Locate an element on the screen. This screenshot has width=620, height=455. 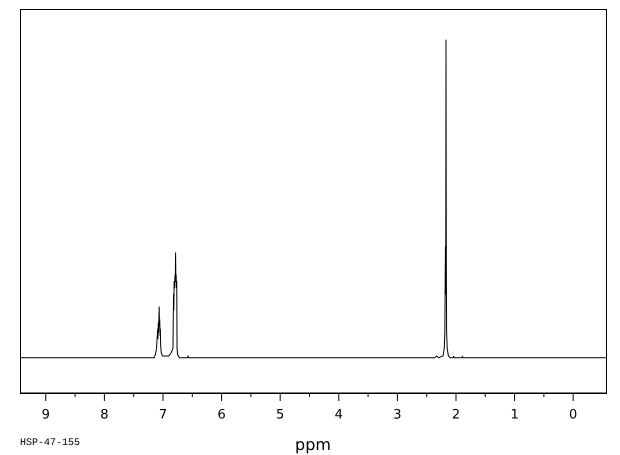
x-axis-title: ppm is located at coordinates (313, 444).